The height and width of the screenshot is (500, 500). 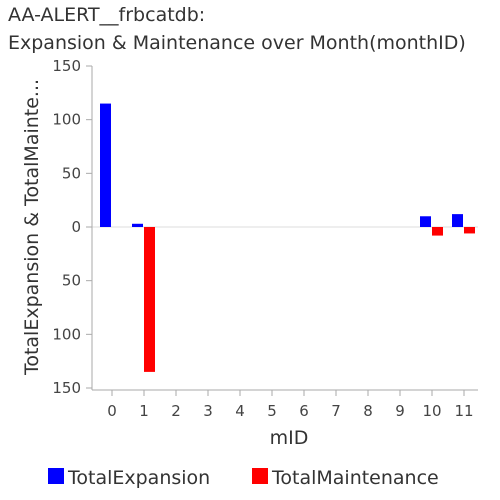 I want to click on x-tick-label: 9, so click(x=400, y=411).